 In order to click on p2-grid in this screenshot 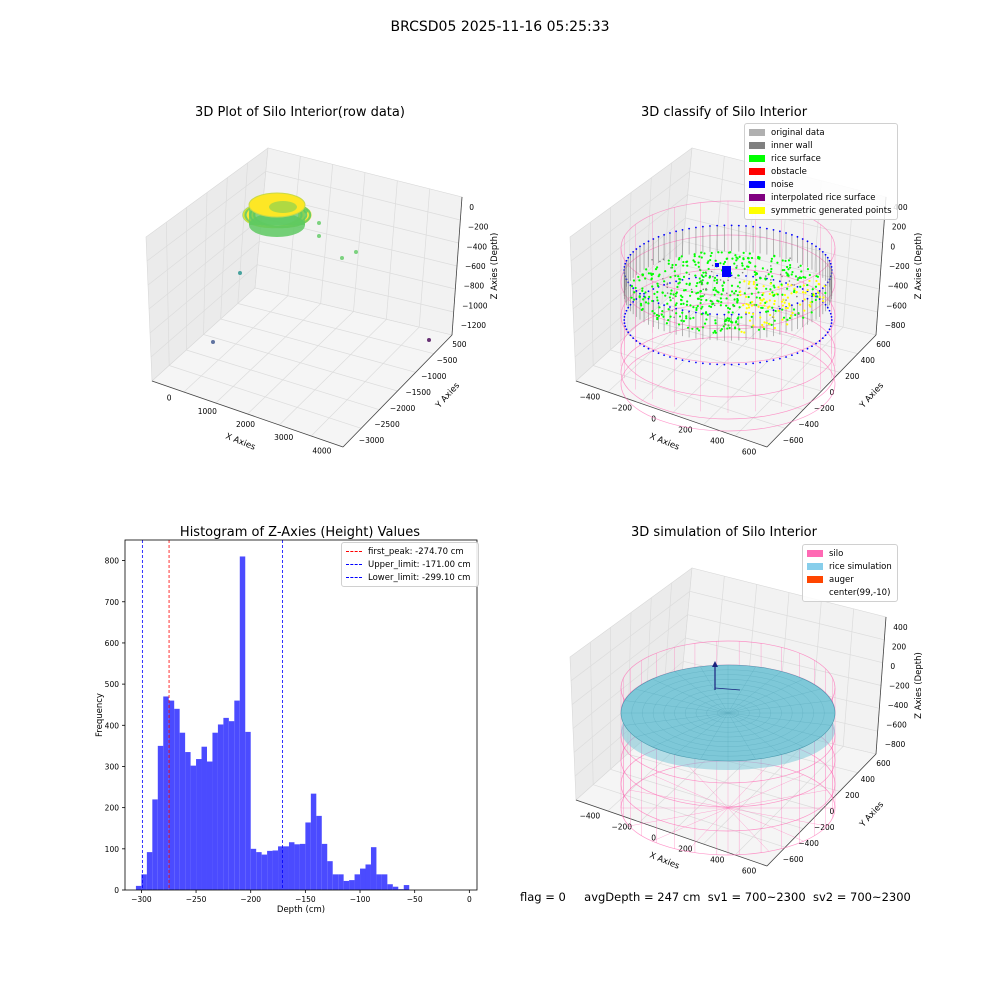, I will do `click(667, 233)`.